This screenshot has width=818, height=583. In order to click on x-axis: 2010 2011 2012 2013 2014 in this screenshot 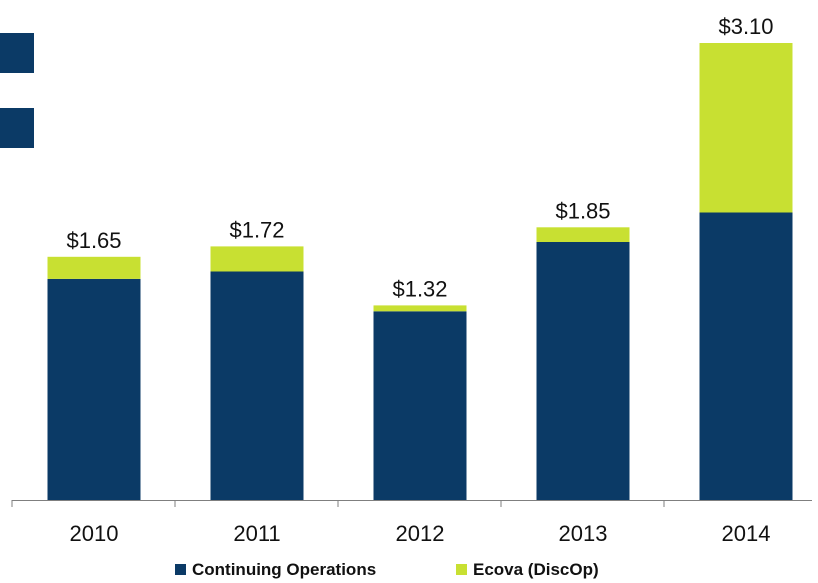, I will do `click(411, 523)`.